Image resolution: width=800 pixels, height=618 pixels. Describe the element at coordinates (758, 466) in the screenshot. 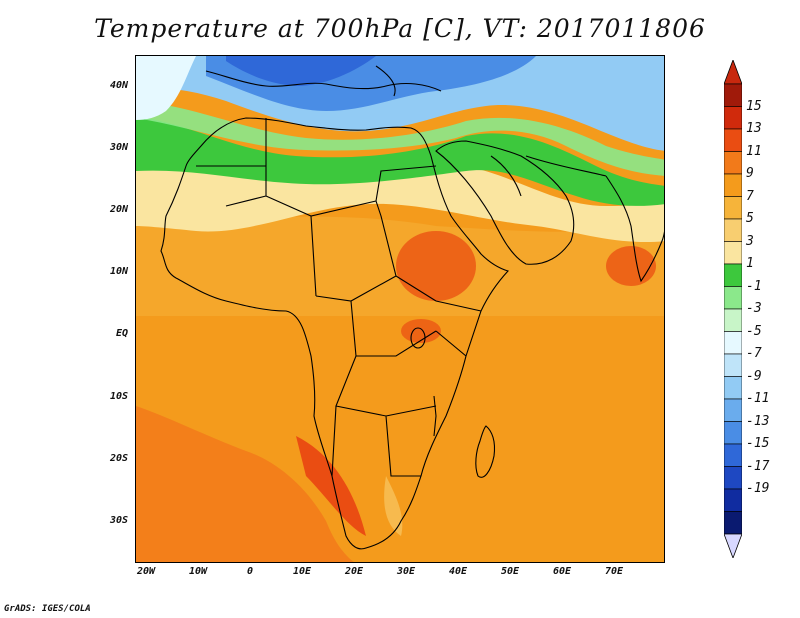

I see `colorbar-label: -17` at that location.